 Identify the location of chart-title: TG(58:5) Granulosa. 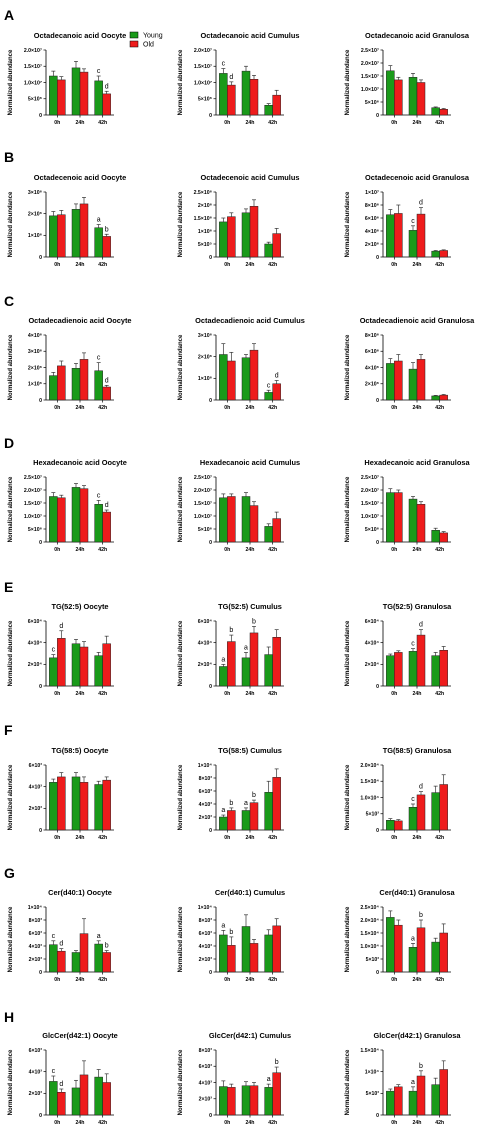
(417, 750).